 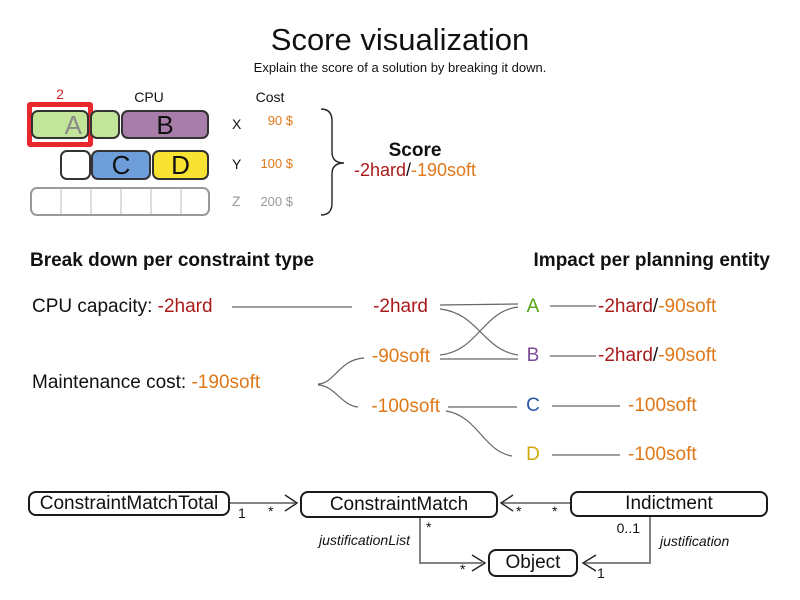 I want to click on machine-y-cost: 100 $, so click(x=276, y=163).